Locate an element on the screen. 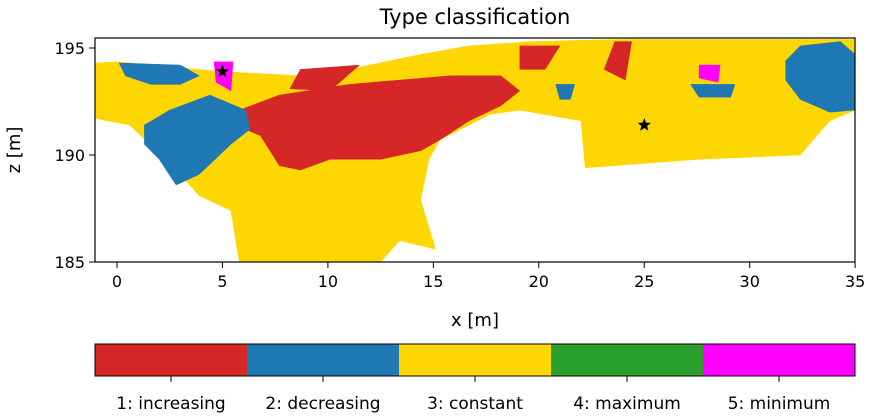 The width and height of the screenshot is (869, 418). x-tick-label: 15 is located at coordinates (433, 281).